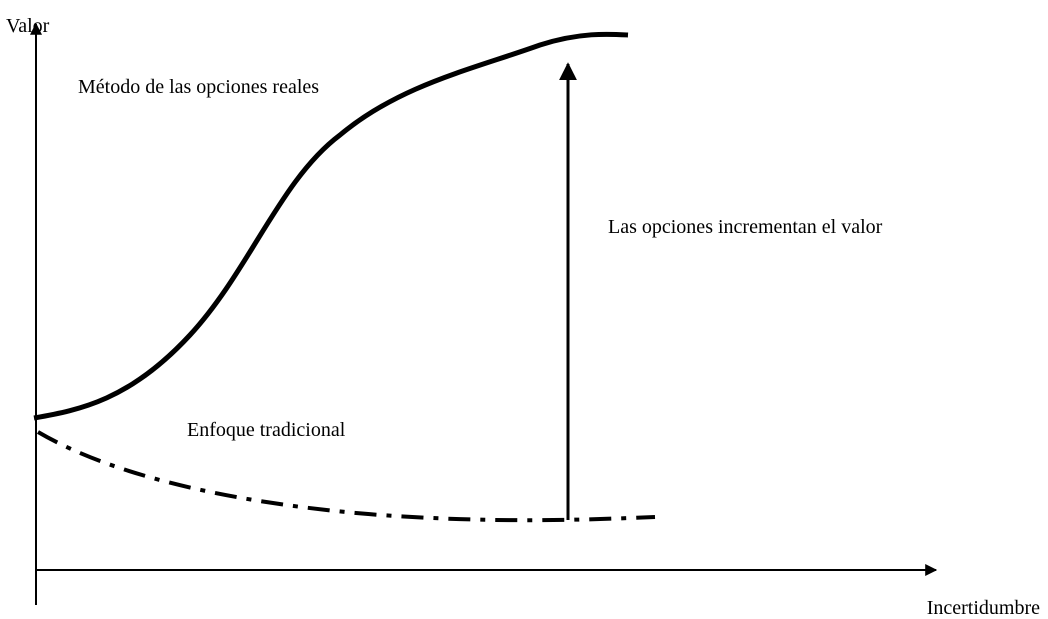 The width and height of the screenshot is (1048, 619). What do you see at coordinates (198, 87) in the screenshot?
I see `real-options-label: Método de las opciones reales` at bounding box center [198, 87].